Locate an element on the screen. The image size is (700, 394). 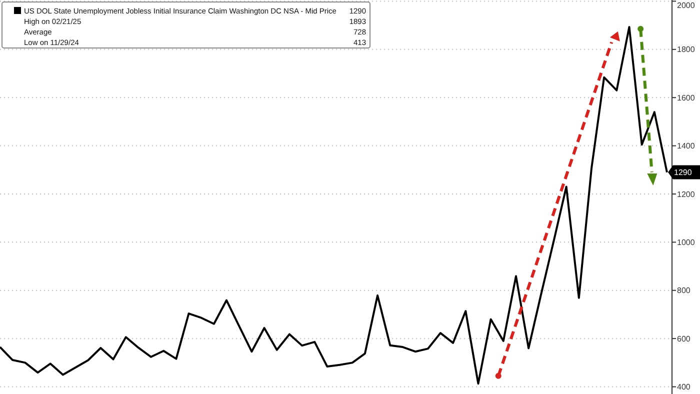
y-tick-label: 1000 is located at coordinates (686, 242).